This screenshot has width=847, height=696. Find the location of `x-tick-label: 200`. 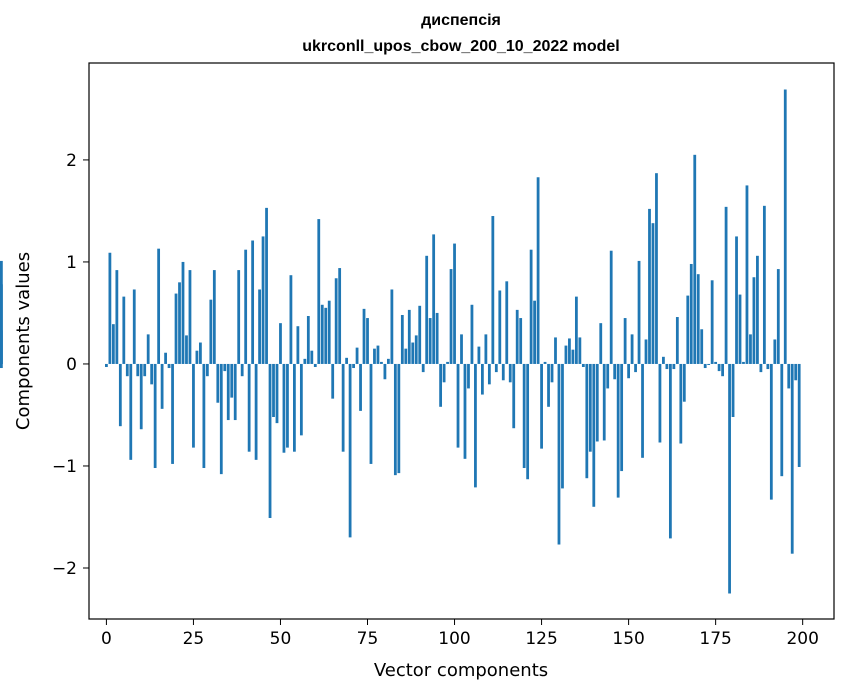

x-tick-label: 200 is located at coordinates (802, 639).